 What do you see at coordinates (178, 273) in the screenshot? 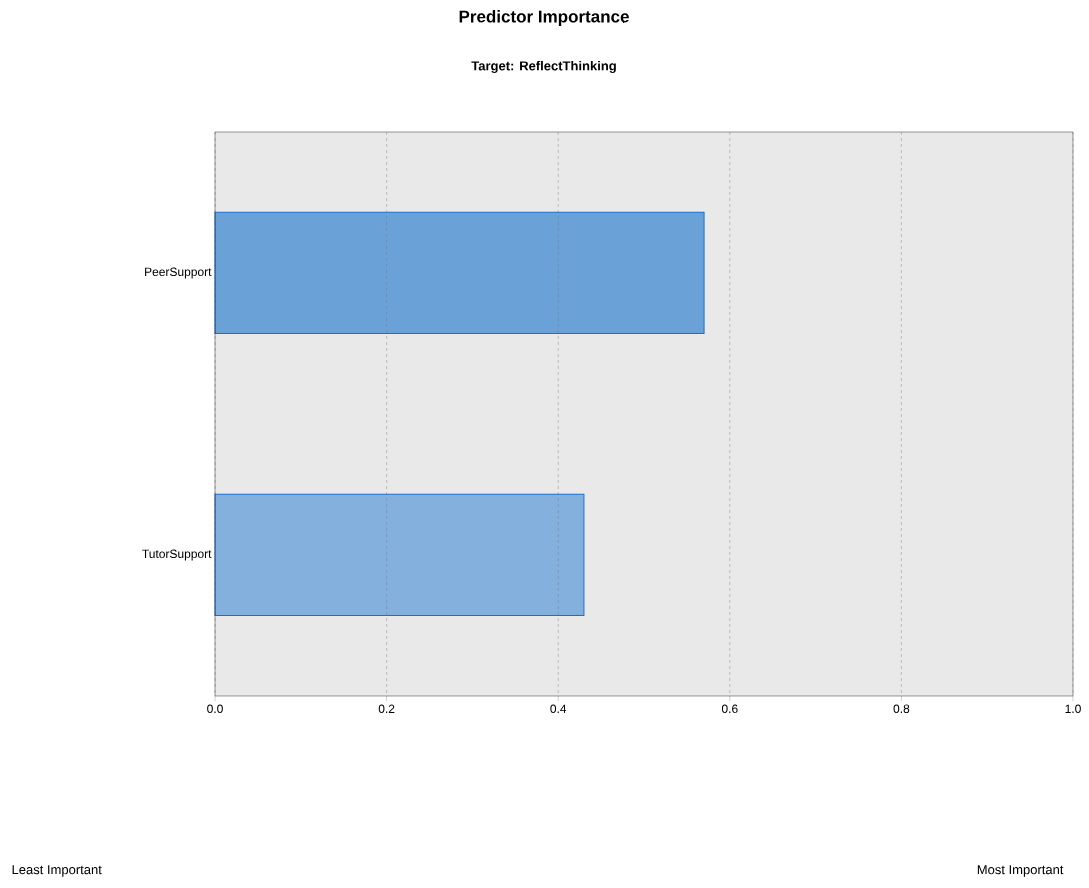
I see `y-tick-label: PeerSupport` at bounding box center [178, 273].